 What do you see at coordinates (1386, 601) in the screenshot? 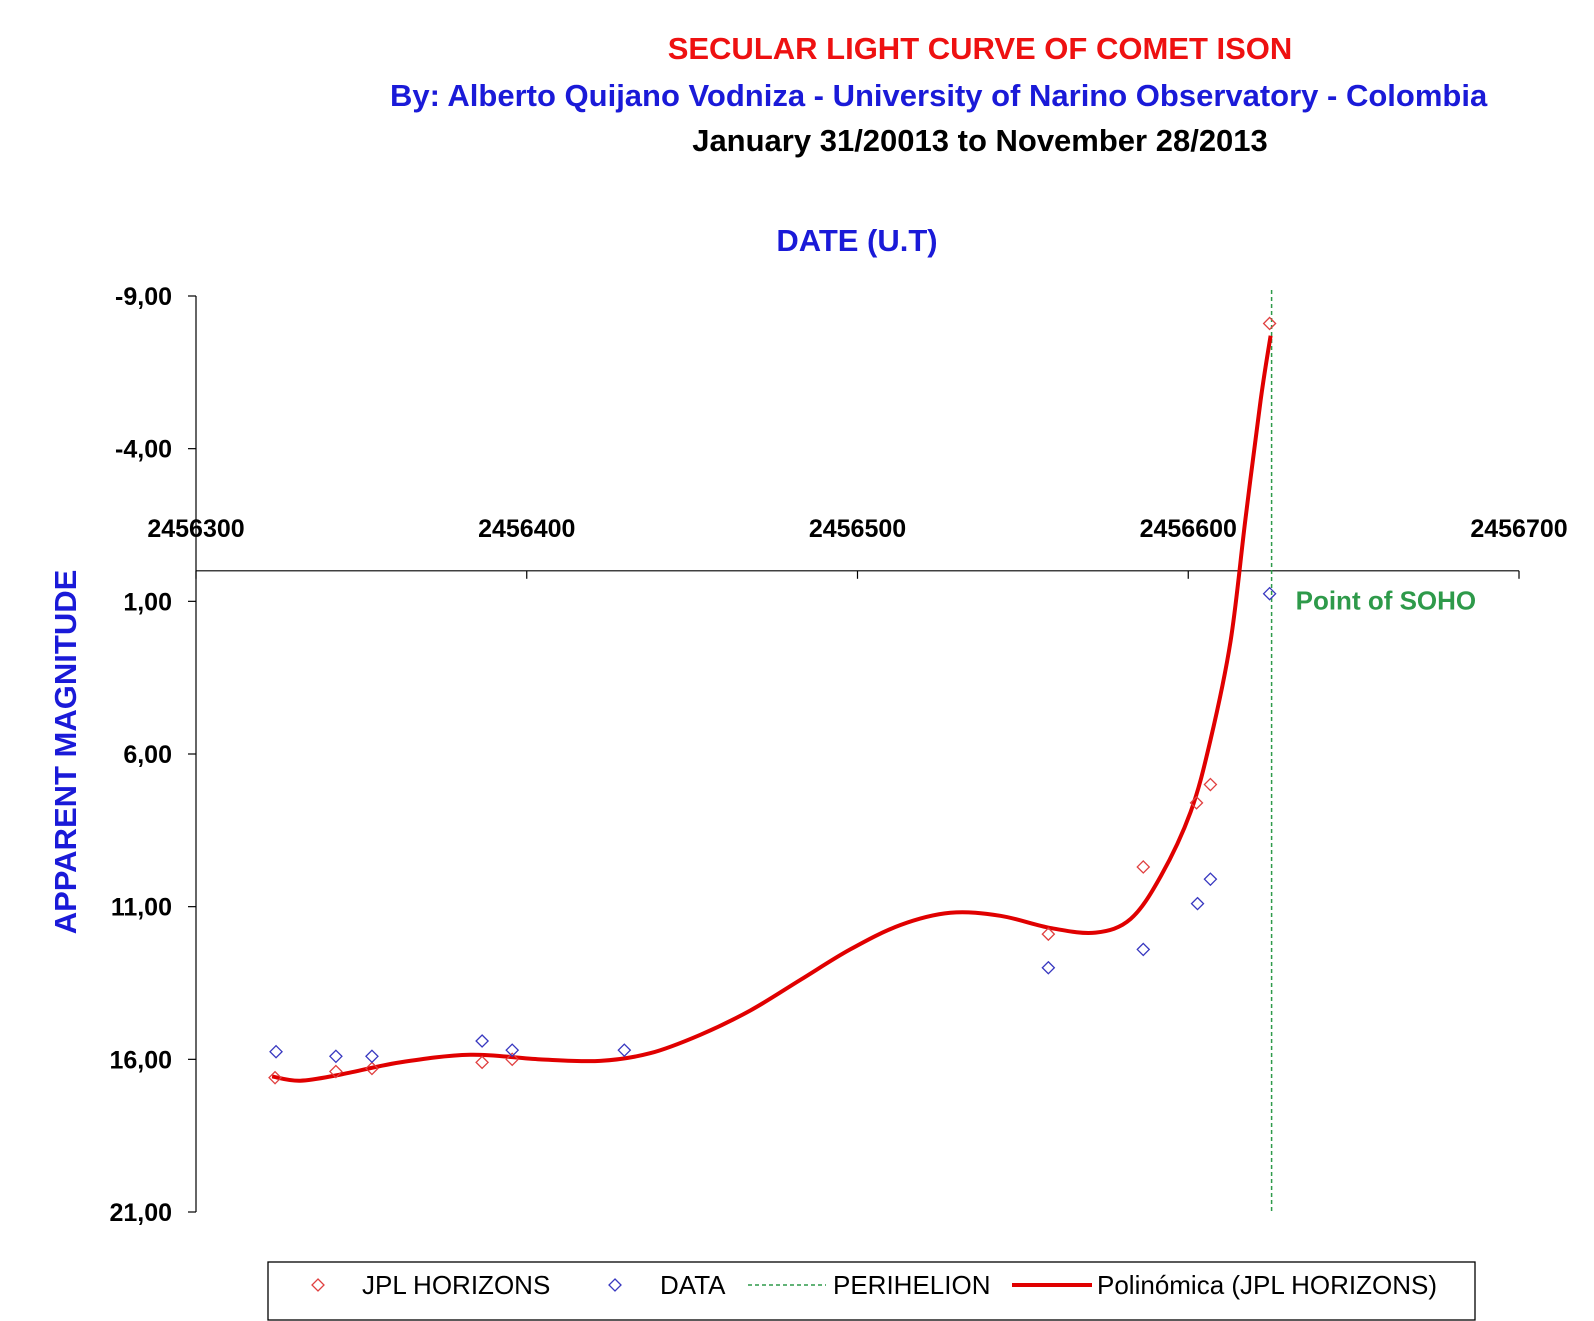
I see `annotation: Point of SOHO` at bounding box center [1386, 601].